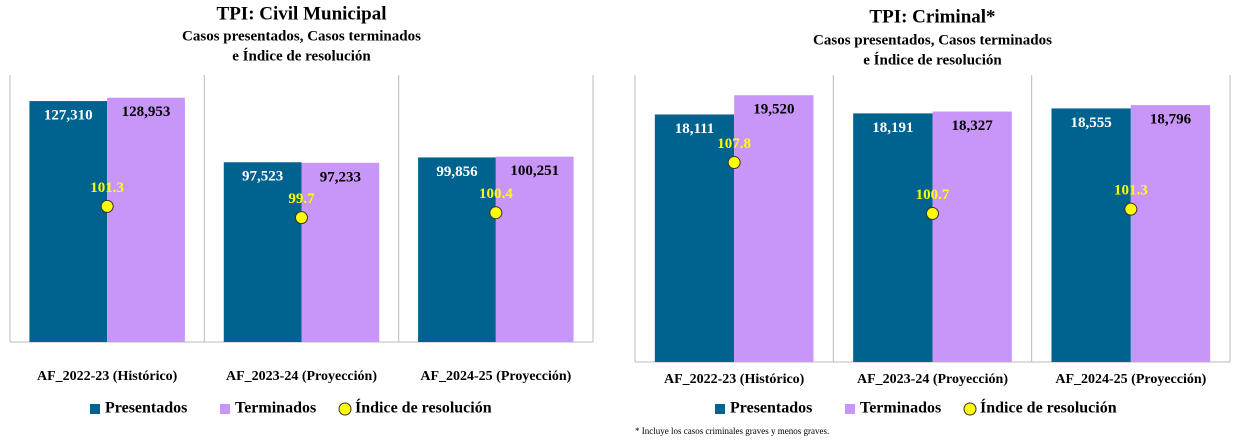  Describe the element at coordinates (340, 177) in the screenshot. I see `value-label: 97,233` at that location.